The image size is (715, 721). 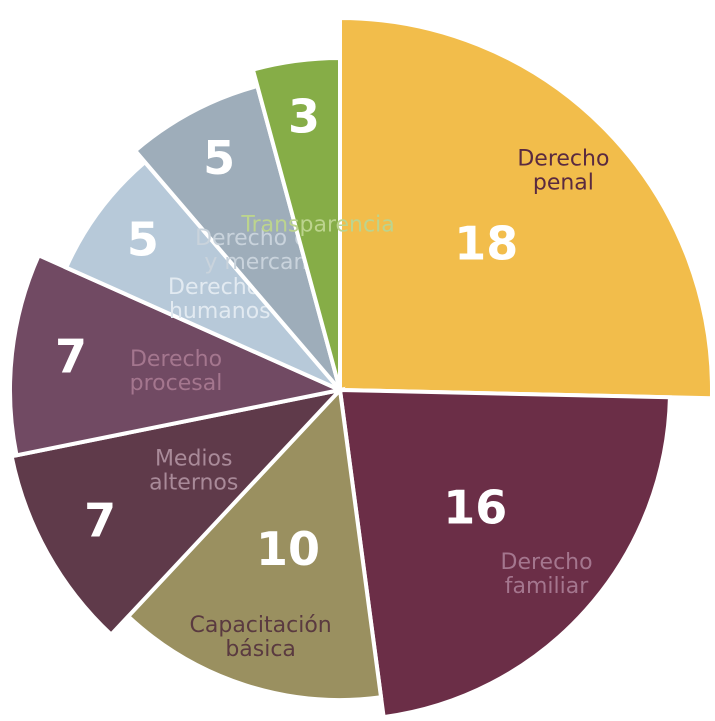 What do you see at coordinates (176, 383) in the screenshot?
I see `slice-label-line: procesal` at bounding box center [176, 383].